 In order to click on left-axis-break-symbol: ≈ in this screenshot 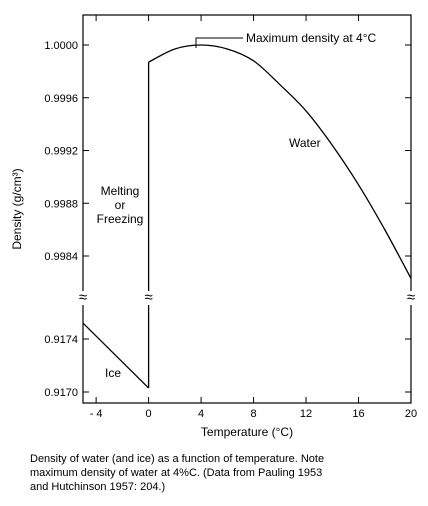, I will do `click(83, 297)`.